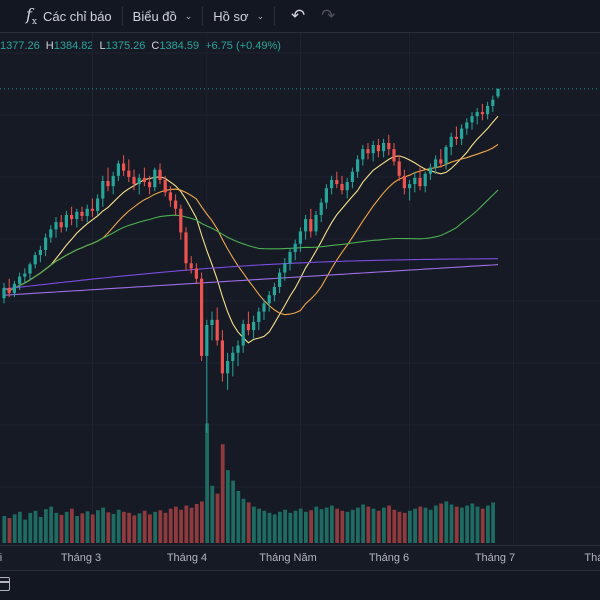 The height and width of the screenshot is (600, 600). I want to click on ohlc-close: 1384.59, so click(179, 46).